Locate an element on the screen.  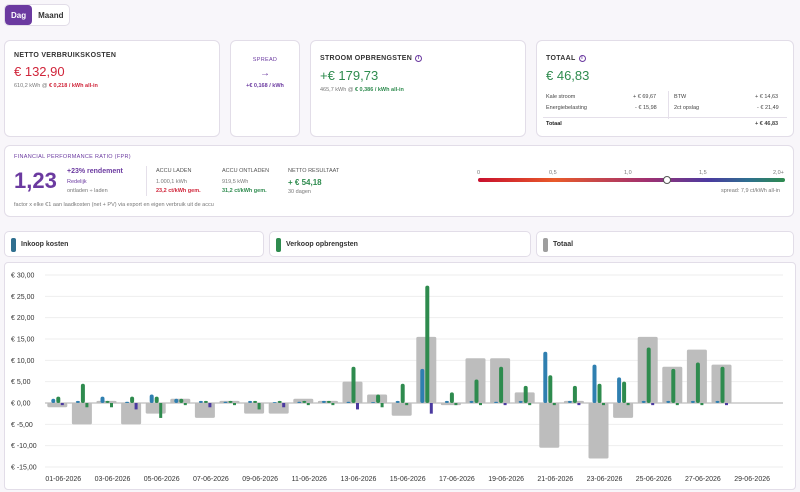
spread-card: SPREAD → +€ 0,168 / kWh is located at coordinates (265, 88).